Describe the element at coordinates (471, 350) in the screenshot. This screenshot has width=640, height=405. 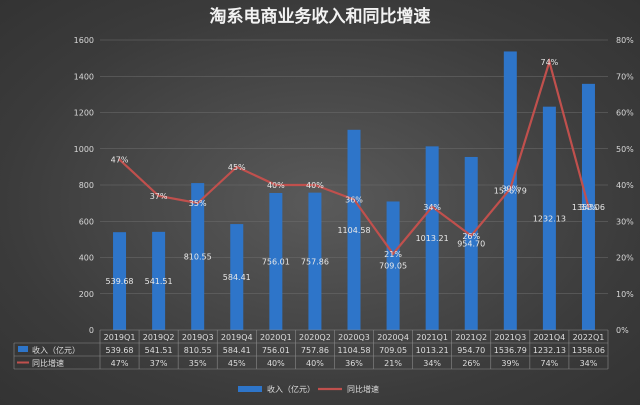
I see `table-cell: 954.70` at that location.